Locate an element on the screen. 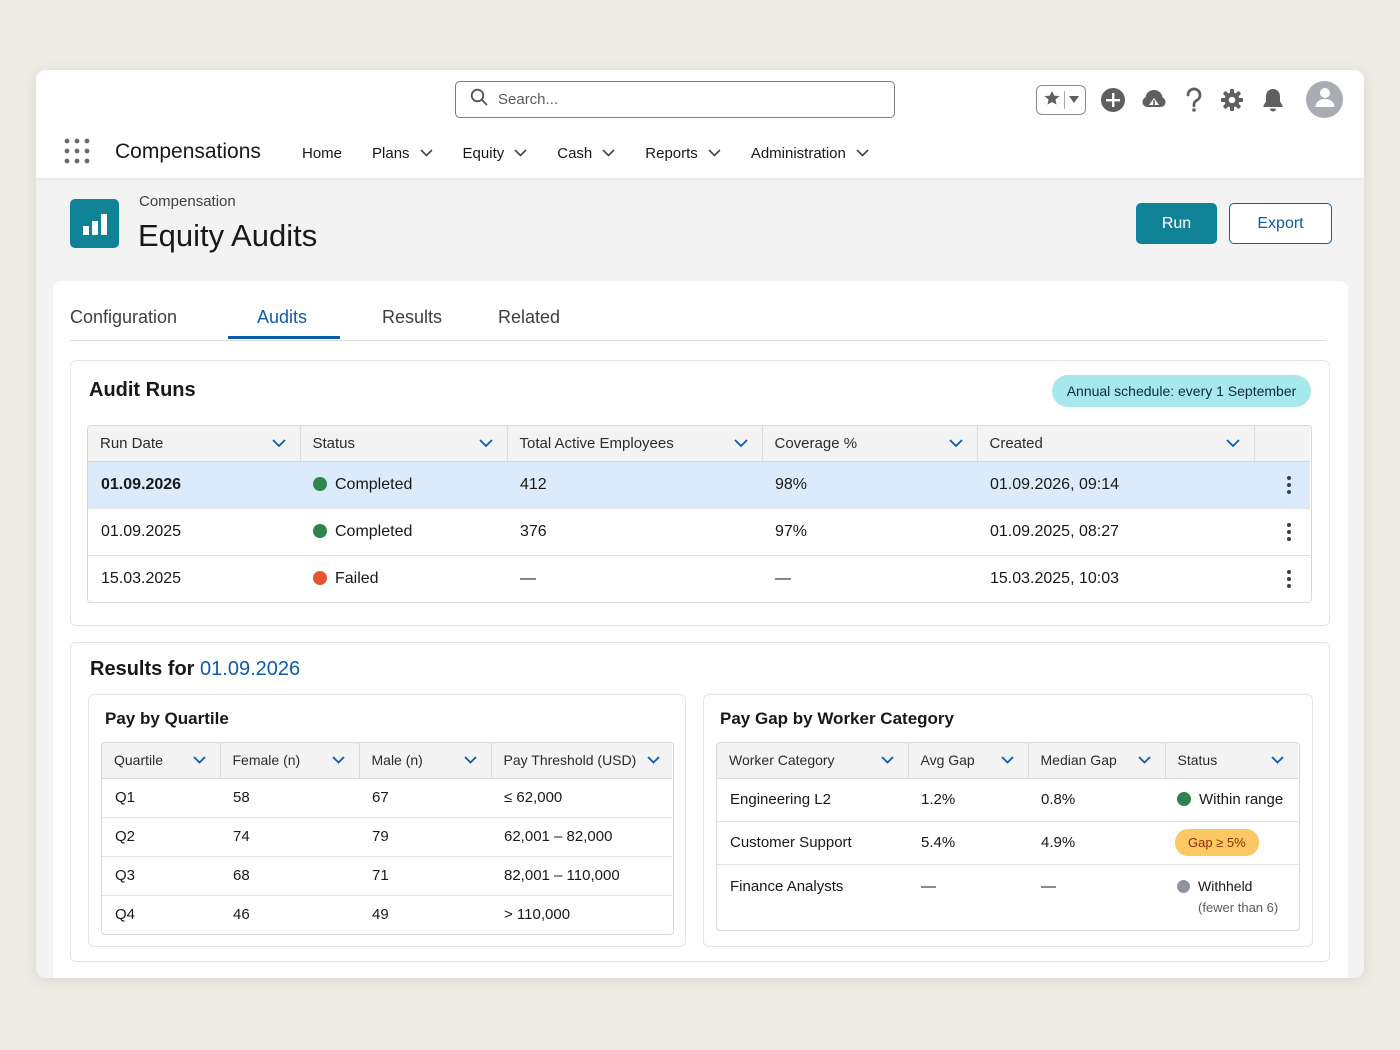 This screenshot has height=1050, width=1400. worker-category-cell: Engineering L2 is located at coordinates (812, 800).